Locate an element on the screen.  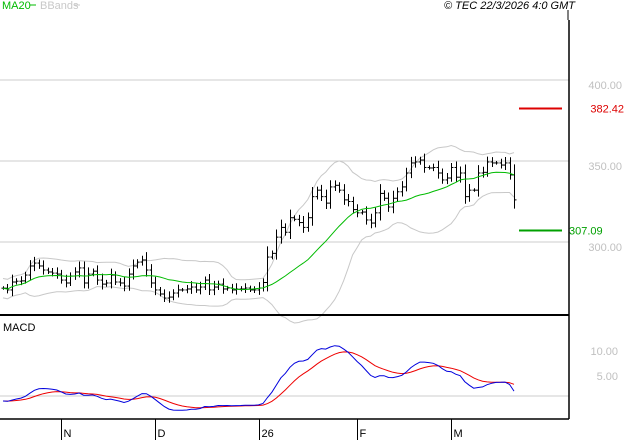
time-tick-label: D is located at coordinates (162, 434).